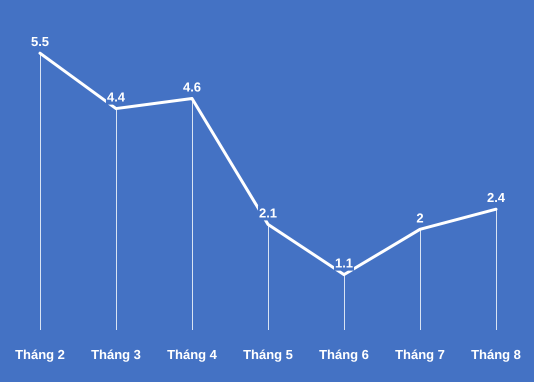 The height and width of the screenshot is (382, 534). What do you see at coordinates (420, 218) in the screenshot?
I see `data-label: 2` at bounding box center [420, 218].